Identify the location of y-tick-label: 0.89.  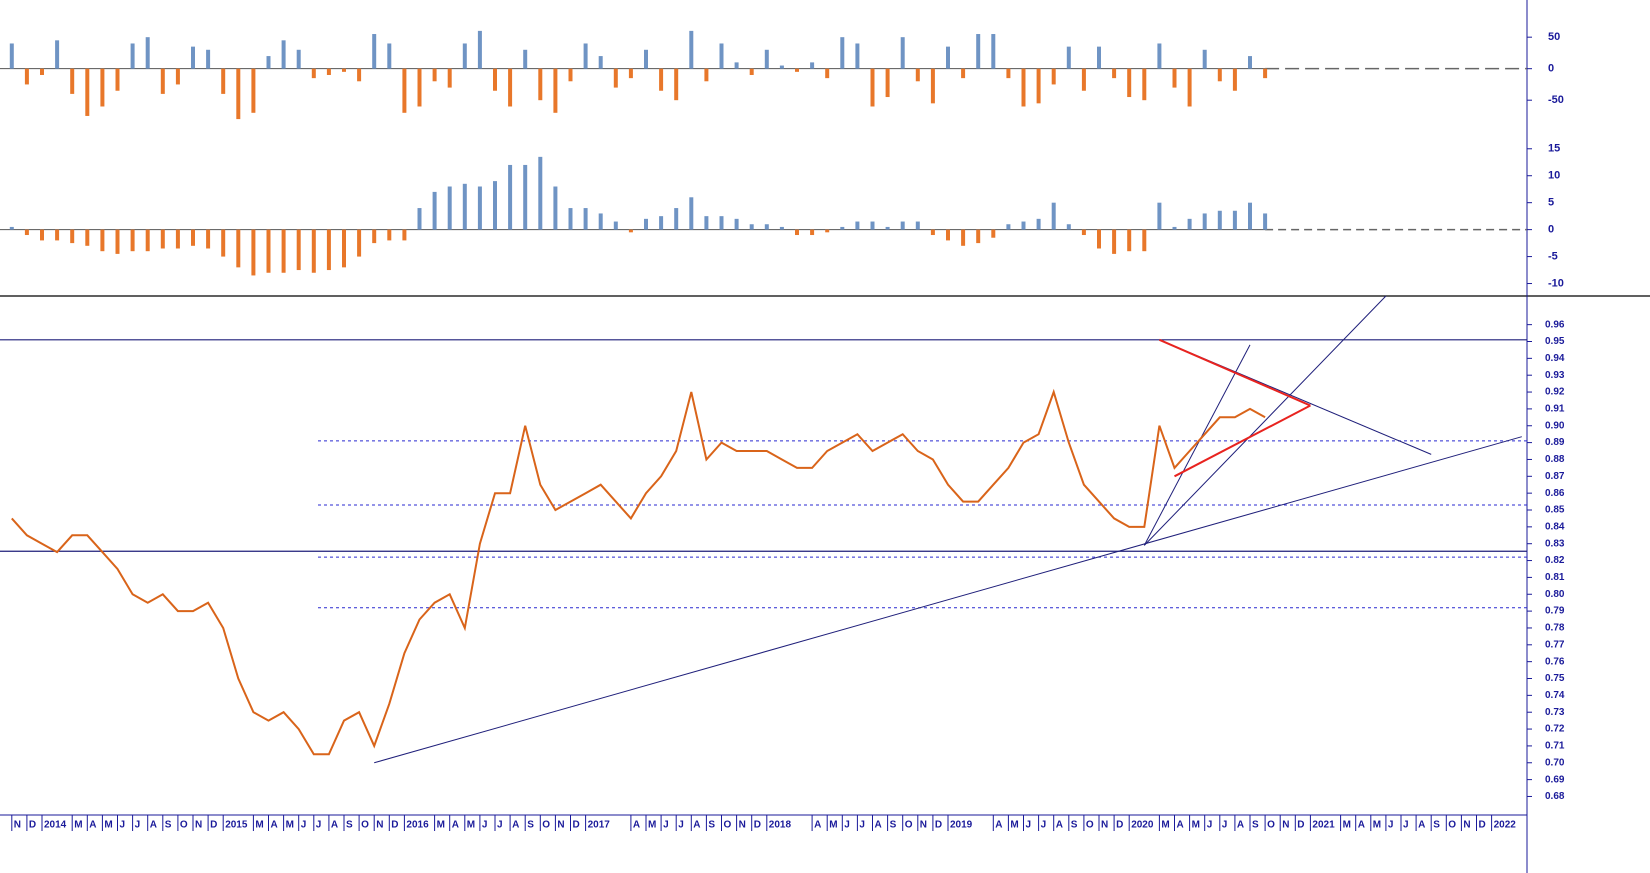
(1555, 442).